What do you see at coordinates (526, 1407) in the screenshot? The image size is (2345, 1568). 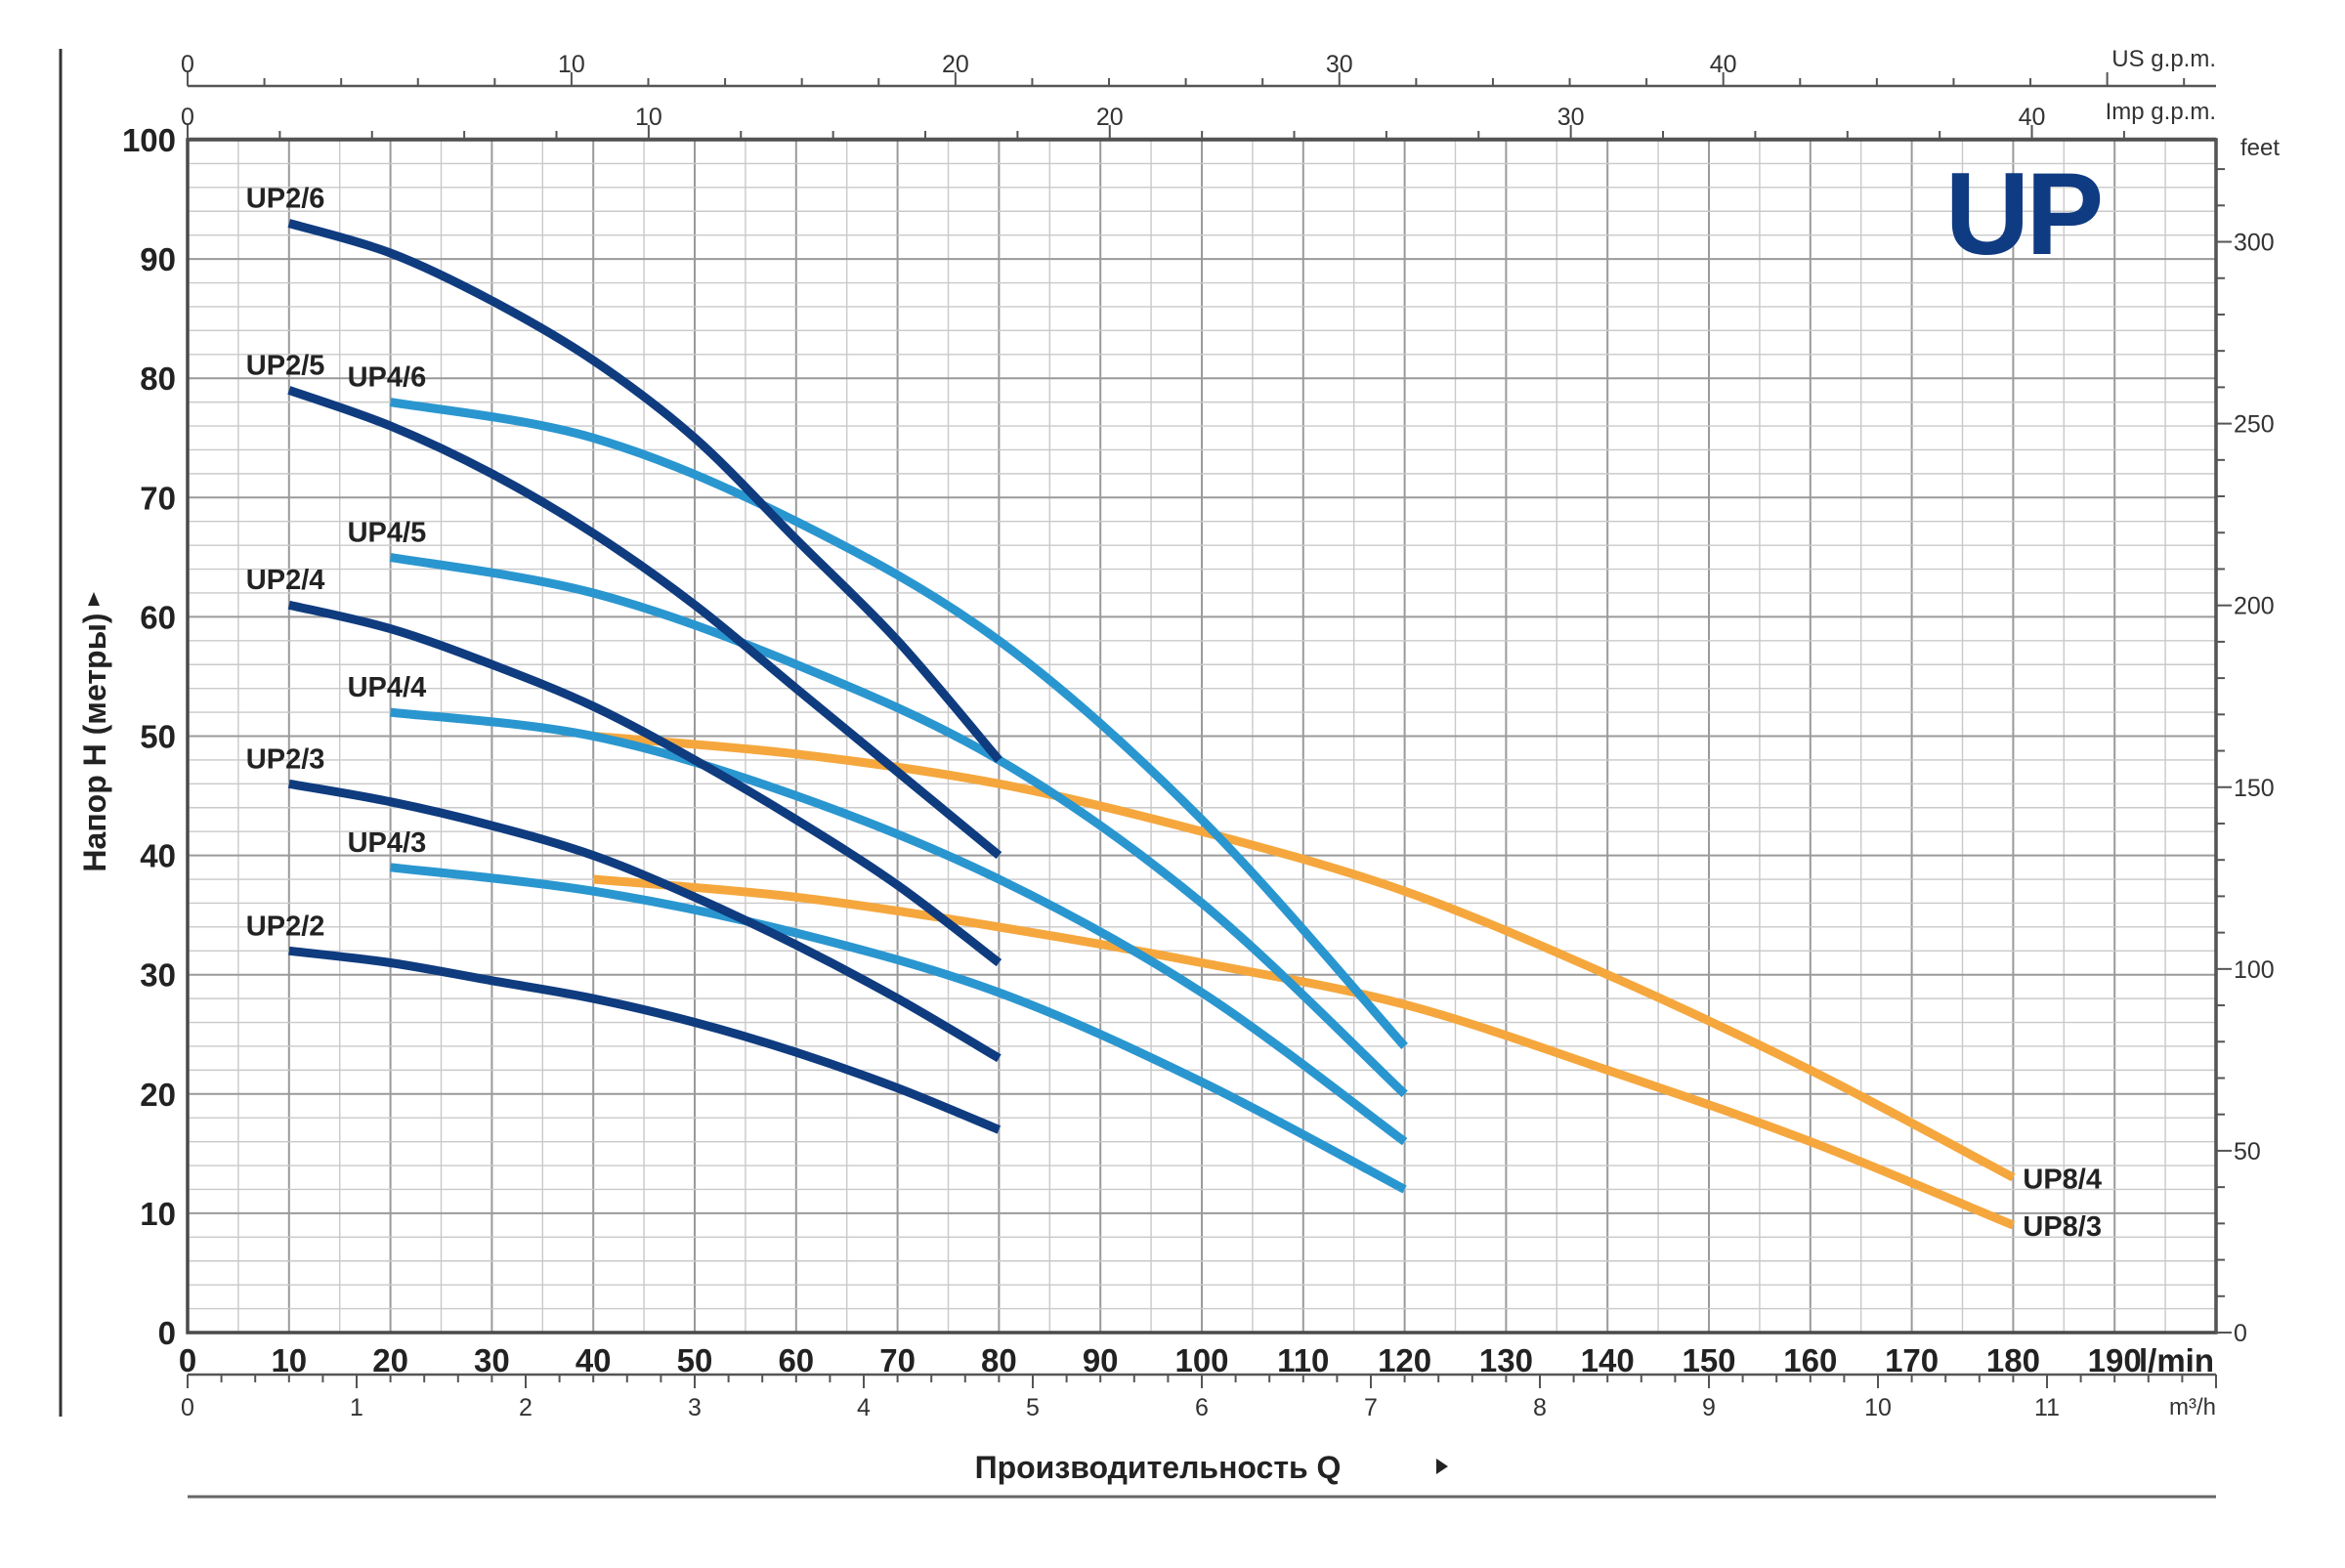 I see `m3h-tick-label: 2` at bounding box center [526, 1407].